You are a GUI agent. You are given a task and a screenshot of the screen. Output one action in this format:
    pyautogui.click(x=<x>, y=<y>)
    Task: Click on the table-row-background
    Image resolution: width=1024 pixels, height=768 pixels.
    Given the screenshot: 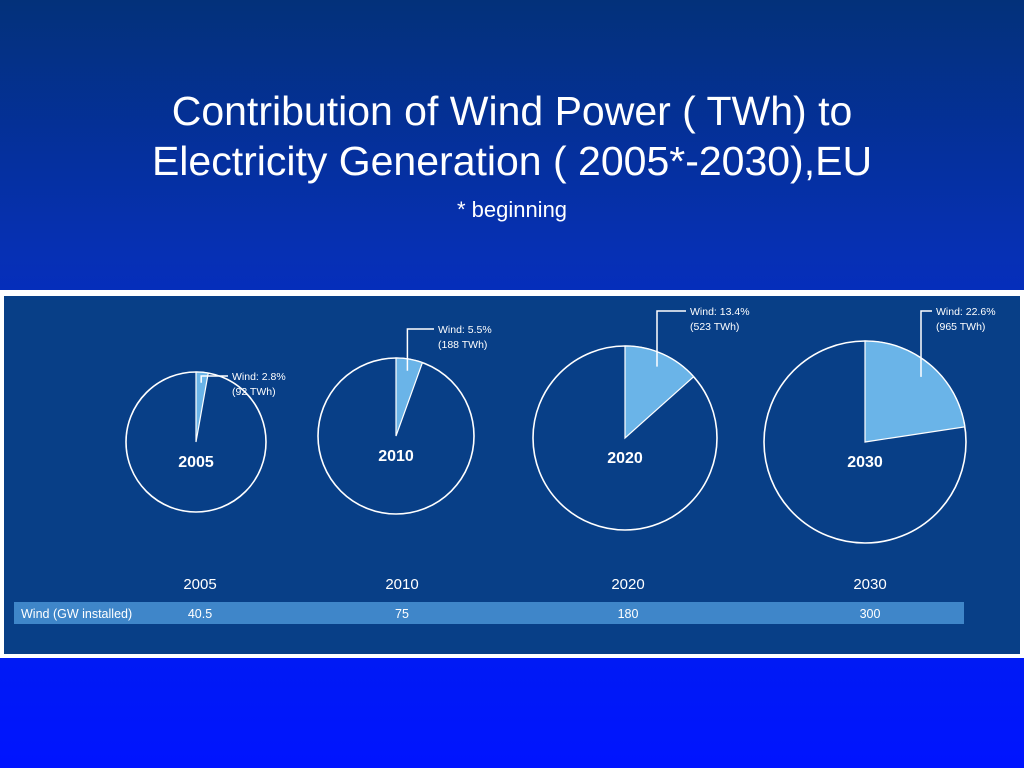 What is the action you would take?
    pyautogui.click(x=489, y=613)
    